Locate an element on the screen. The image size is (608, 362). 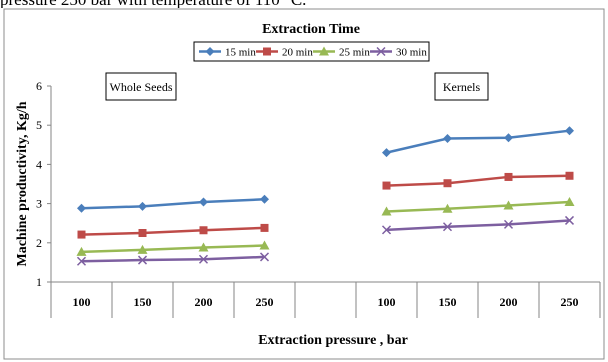
group-whole-seeds is located at coordinates (173, 230).